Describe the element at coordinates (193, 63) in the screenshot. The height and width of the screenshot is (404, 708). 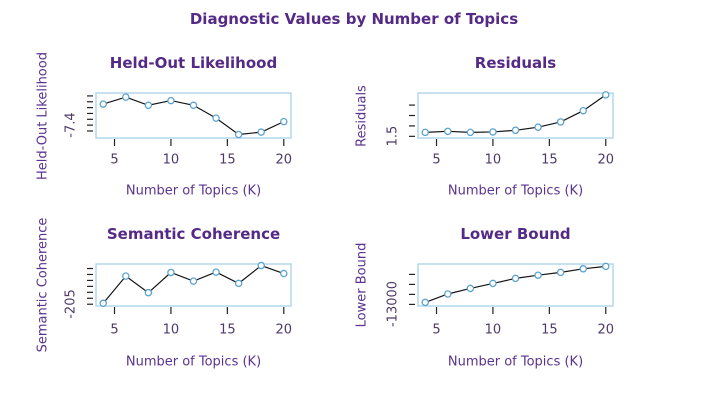
I see `chart-title: Held-Out Likelihood` at that location.